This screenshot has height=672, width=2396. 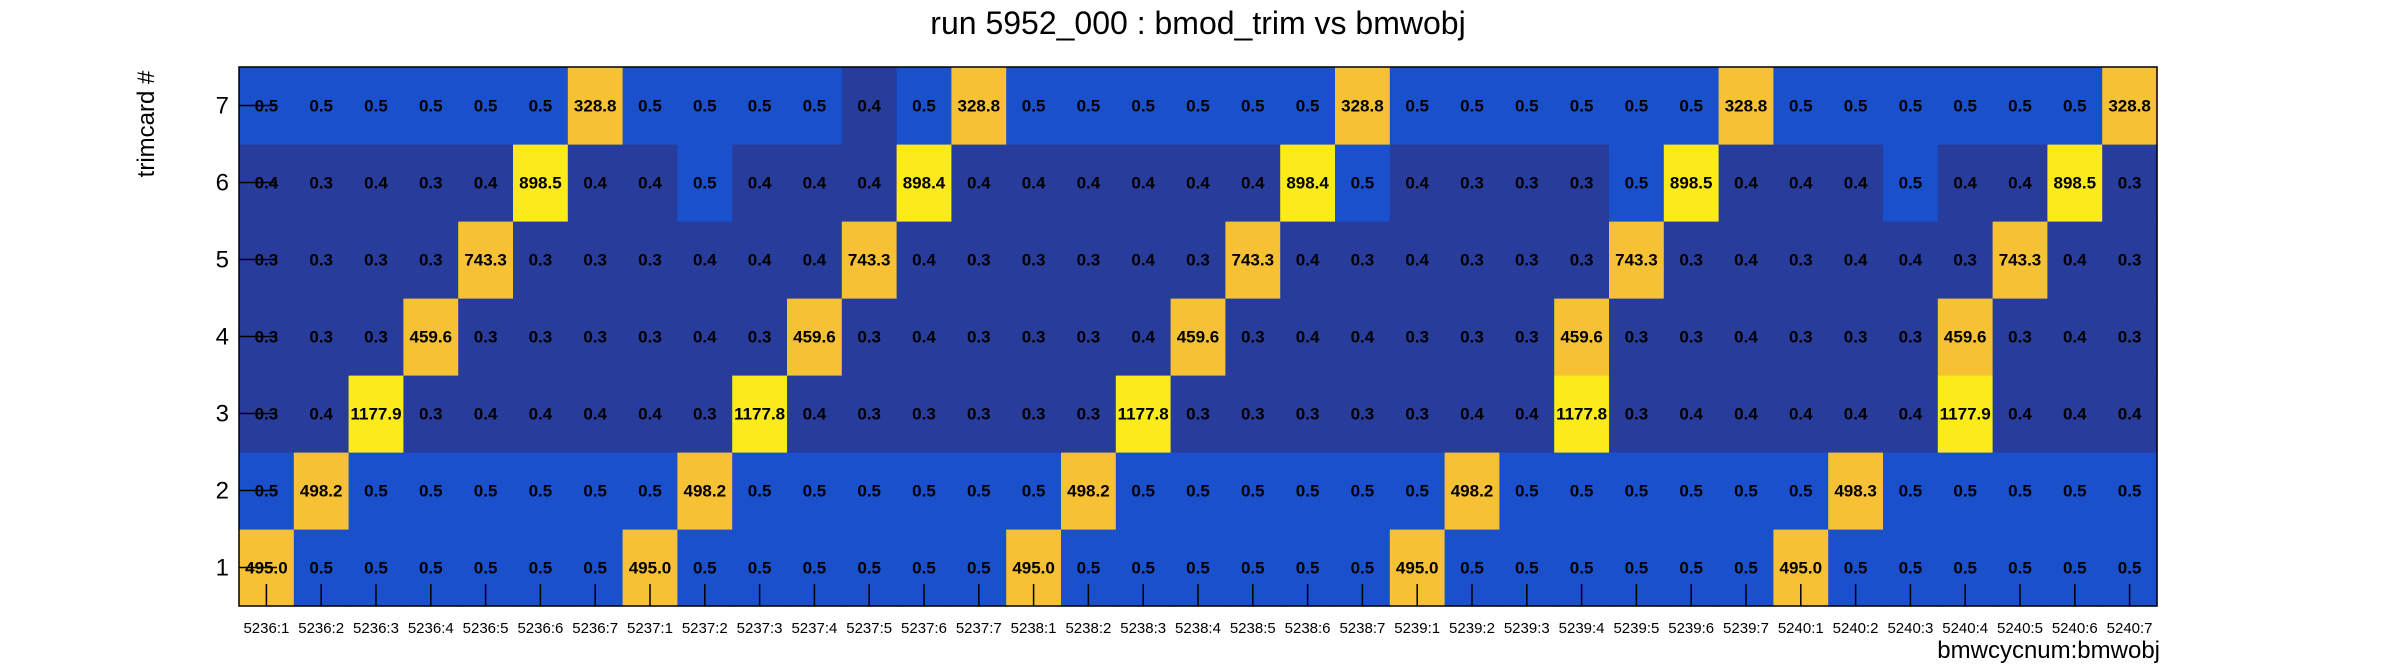 I want to click on x-tick-label: 5236:2, so click(x=321, y=628).